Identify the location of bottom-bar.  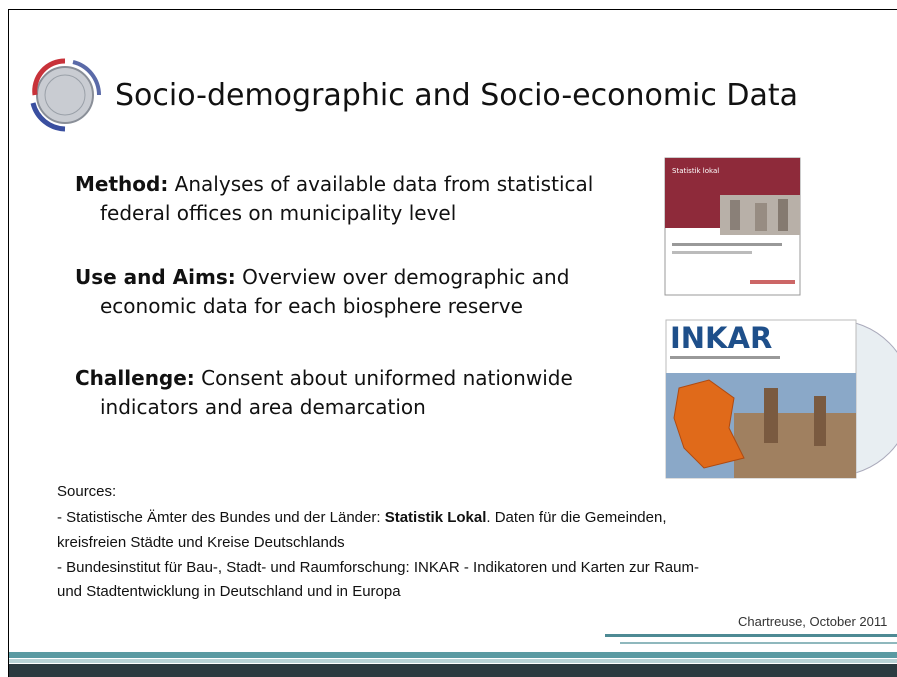
(453, 670).